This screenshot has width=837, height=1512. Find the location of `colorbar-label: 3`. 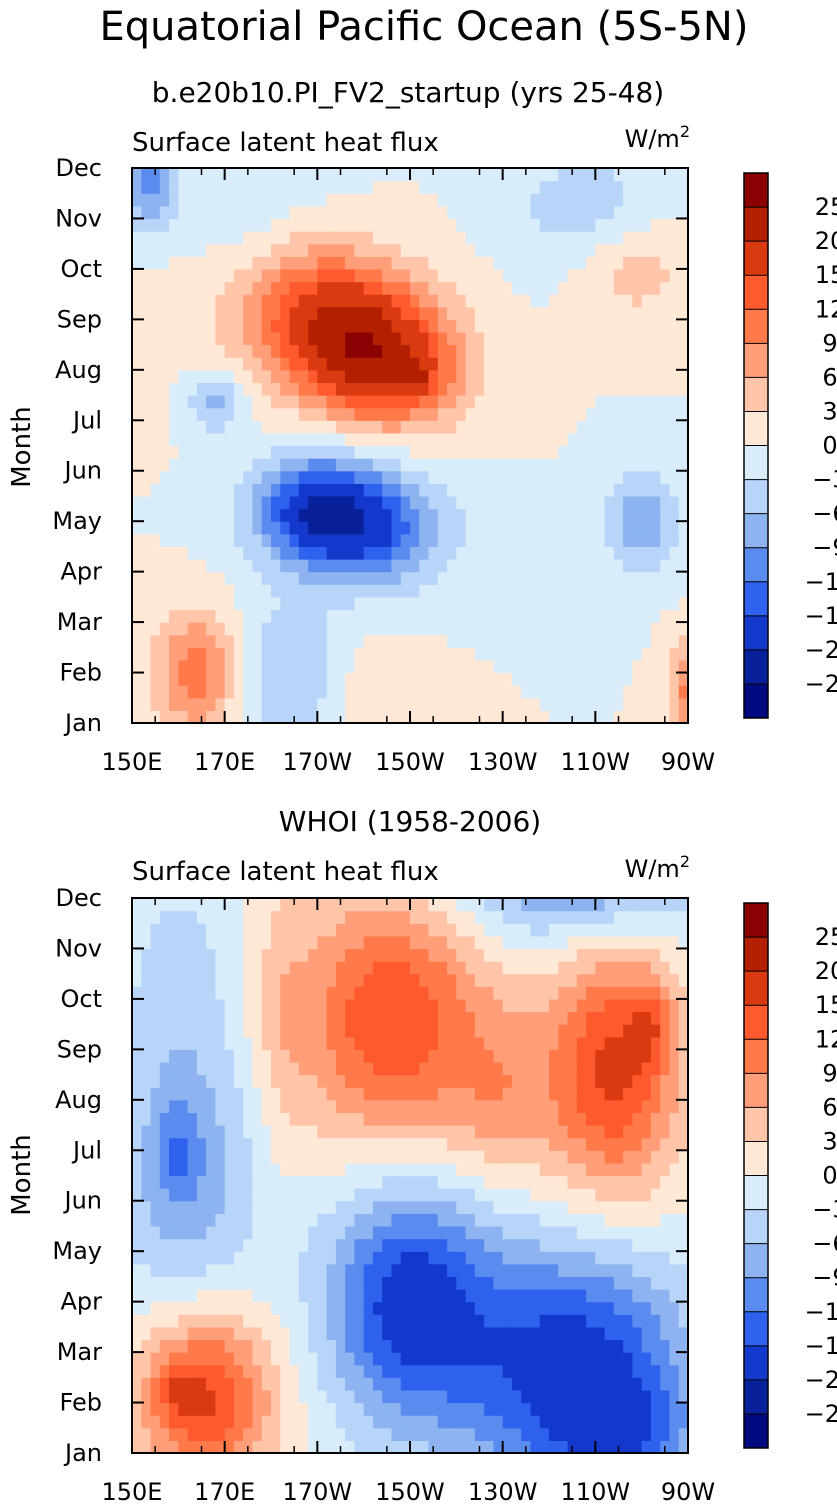

colorbar-label: 3 is located at coordinates (829, 411).